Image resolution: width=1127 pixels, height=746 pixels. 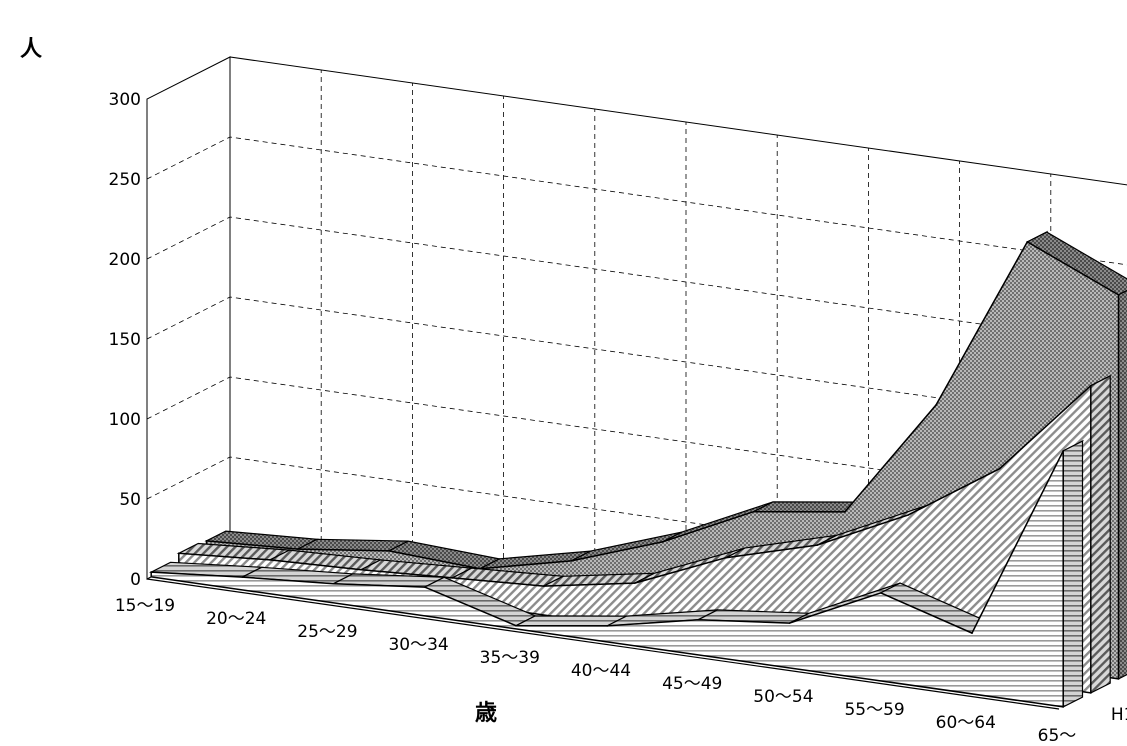 I want to click on x-tick-label: 50～54, so click(x=783, y=697).